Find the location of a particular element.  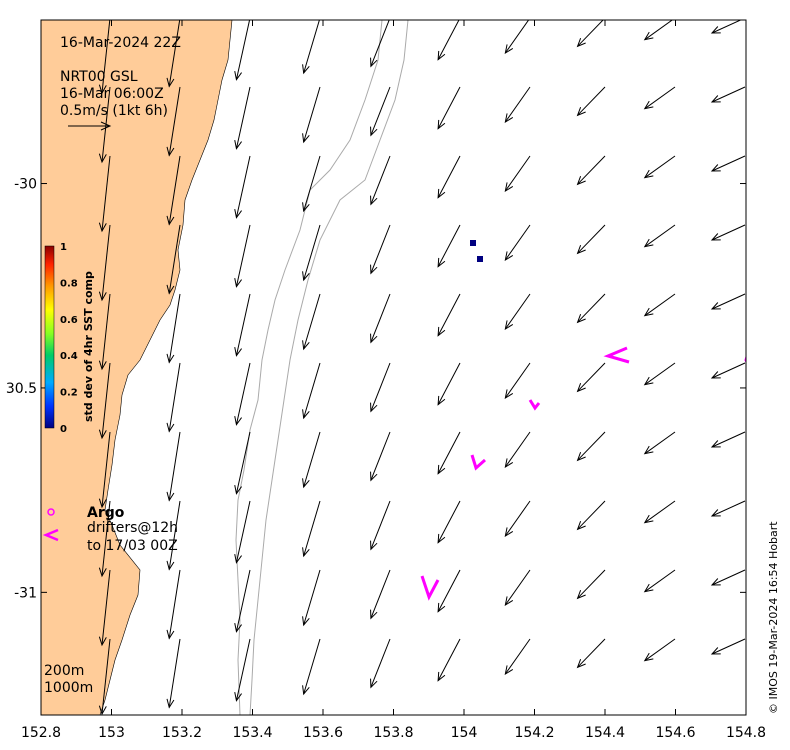

argo-marker is located at coordinates (51, 512).